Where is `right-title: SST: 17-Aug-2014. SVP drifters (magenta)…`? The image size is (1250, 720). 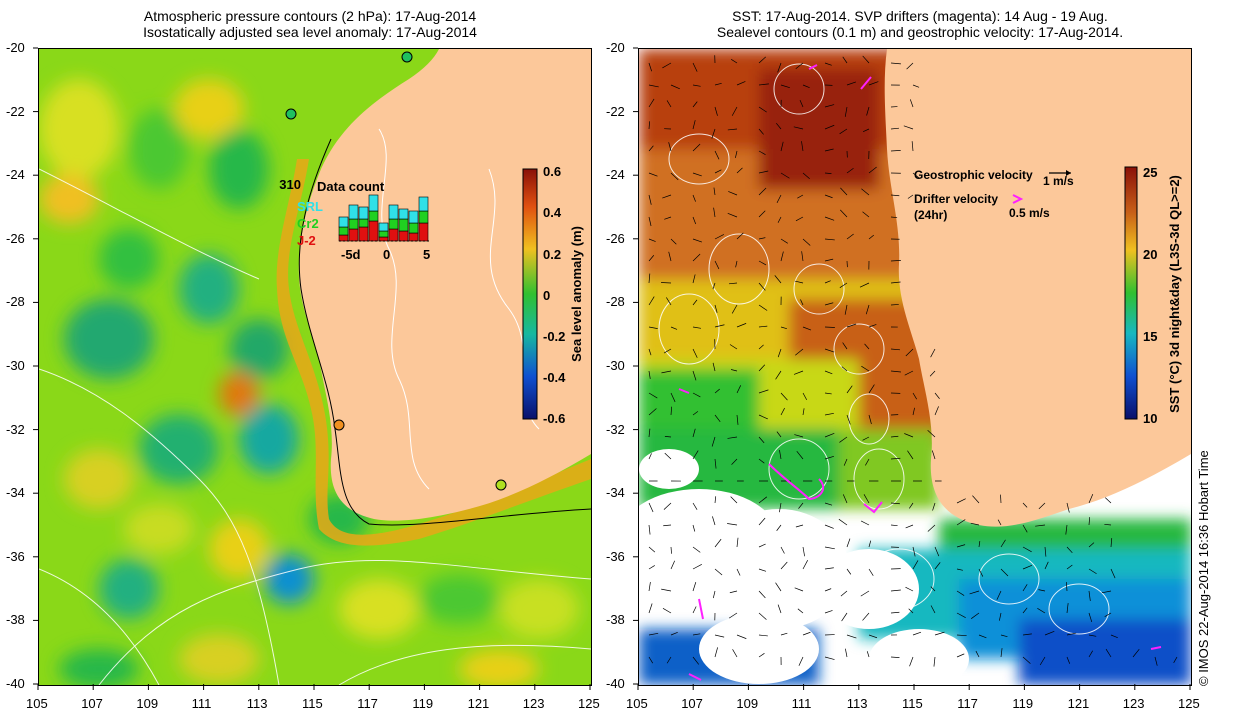
right-title: SST: 17-Aug-2014. SVP drifters (magenta)… is located at coordinates (920, 24).